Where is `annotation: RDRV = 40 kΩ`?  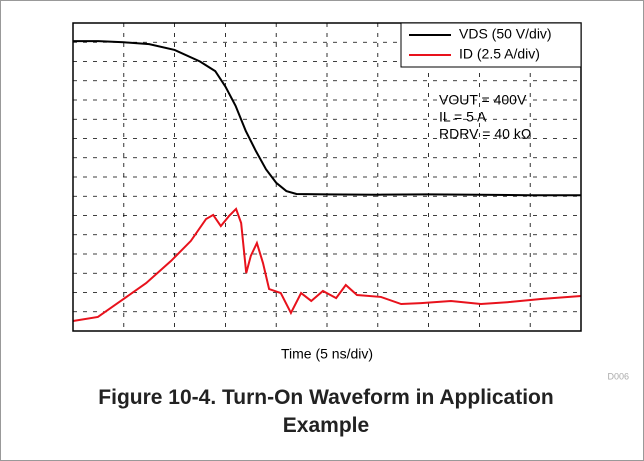 annotation: RDRV = 40 kΩ is located at coordinates (485, 134).